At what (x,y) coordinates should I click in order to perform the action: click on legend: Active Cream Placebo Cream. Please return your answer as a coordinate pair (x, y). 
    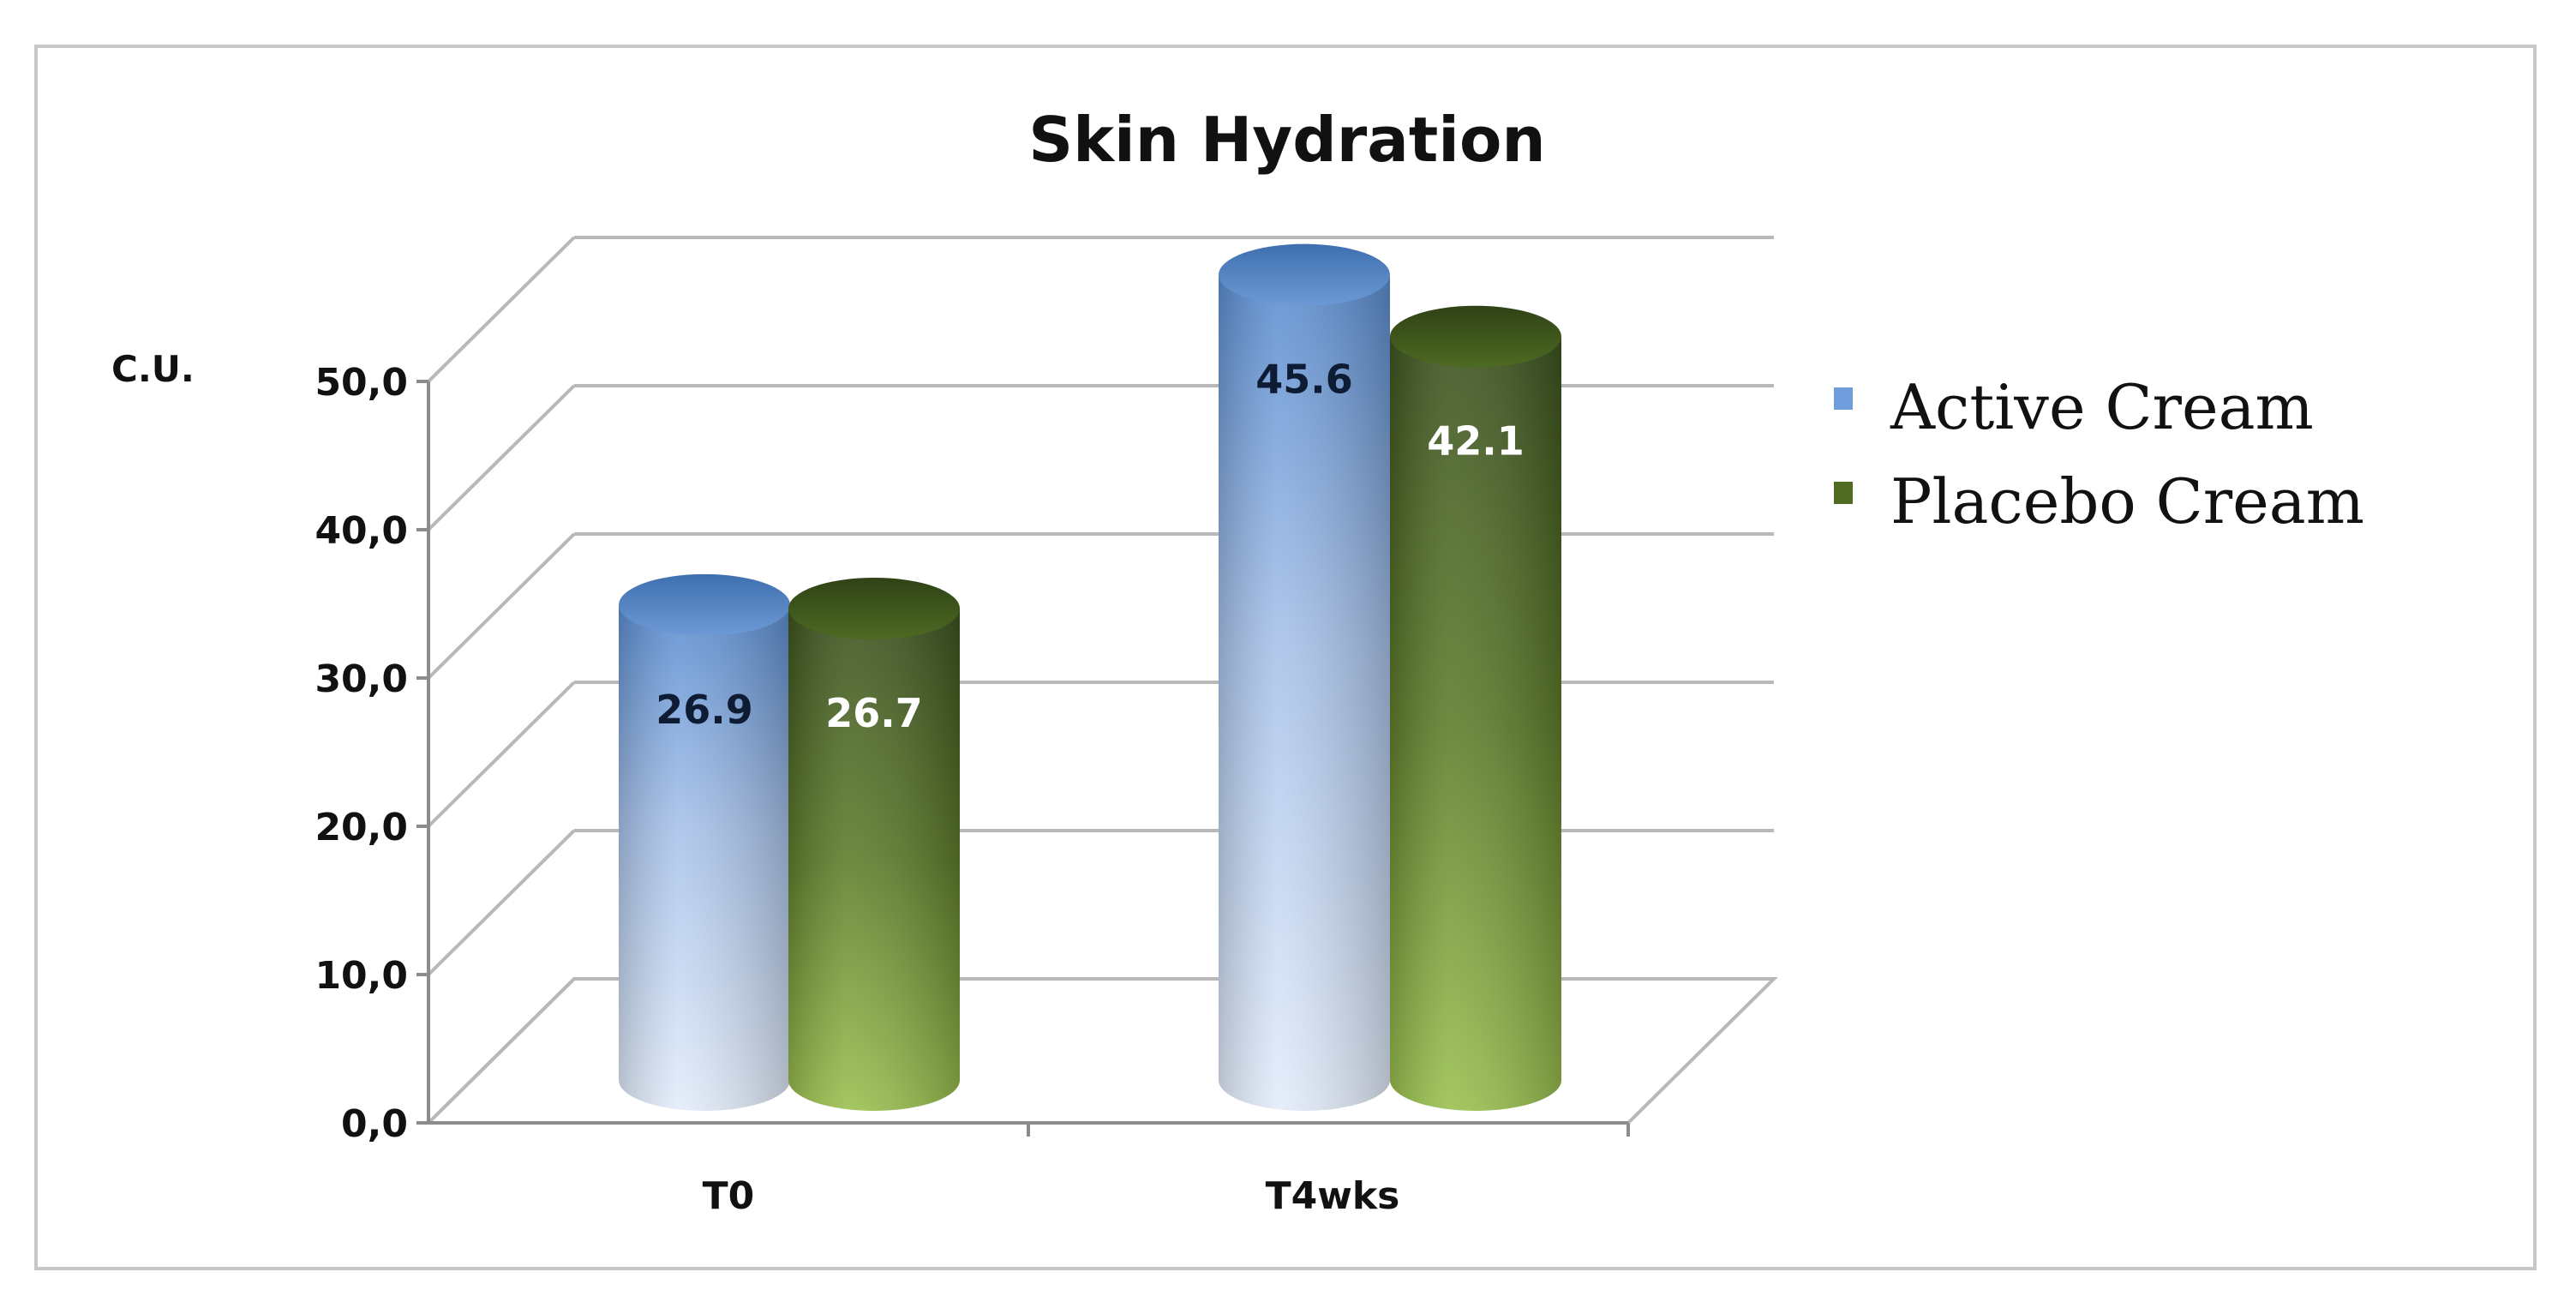
    Looking at the image, I should click on (2099, 454).